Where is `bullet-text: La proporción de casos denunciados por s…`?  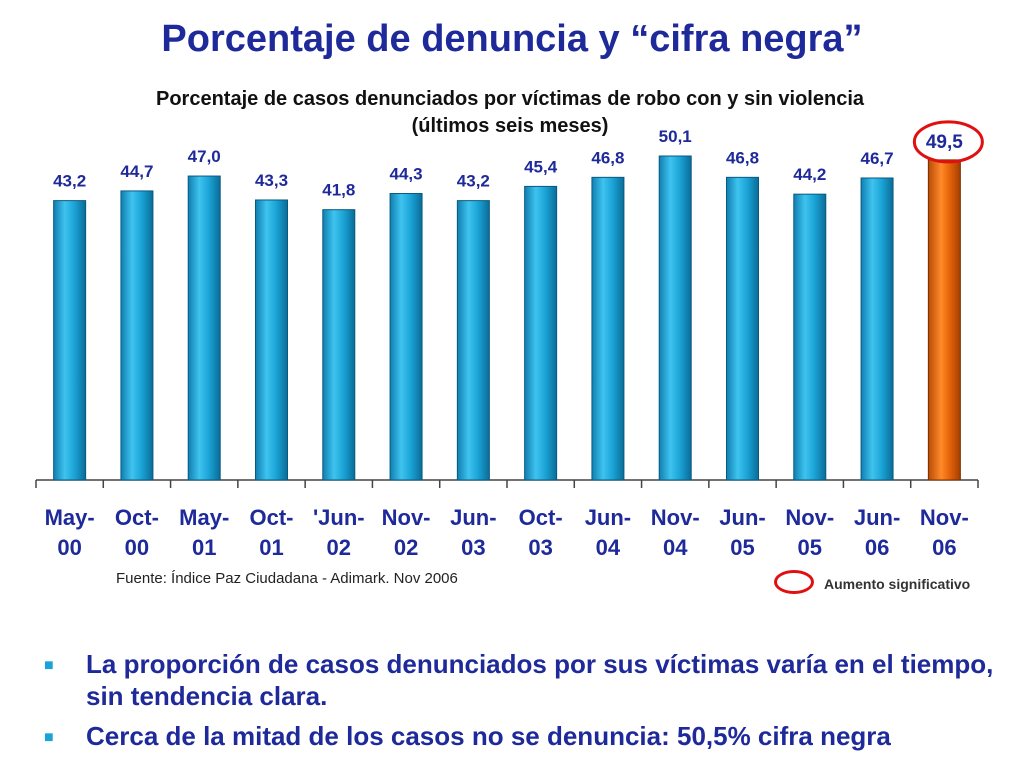
bullet-text: La proporción de casos denunciados por s… is located at coordinates (540, 680).